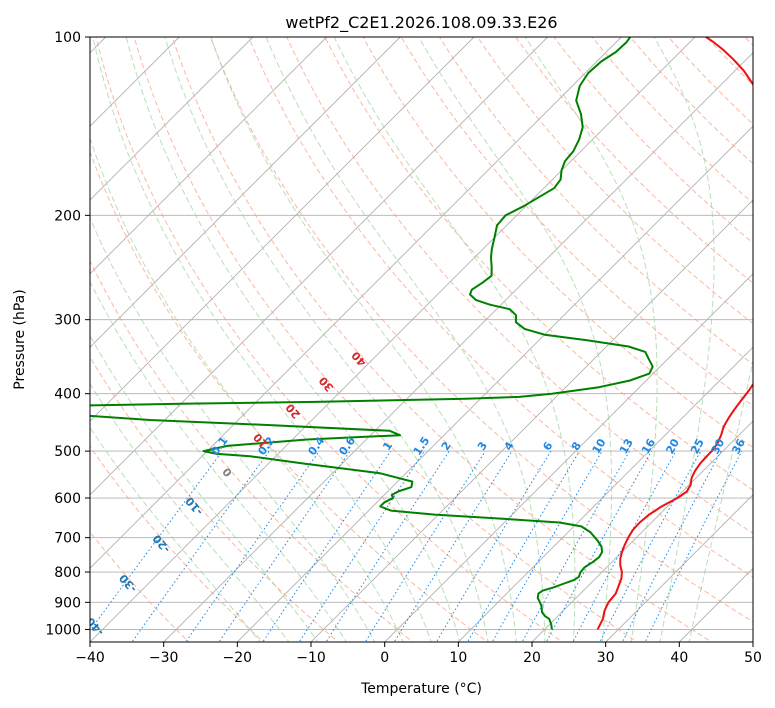 The image size is (775, 708). What do you see at coordinates (67, 499) in the screenshot?
I see `y-tick-label: 600` at bounding box center [67, 499].